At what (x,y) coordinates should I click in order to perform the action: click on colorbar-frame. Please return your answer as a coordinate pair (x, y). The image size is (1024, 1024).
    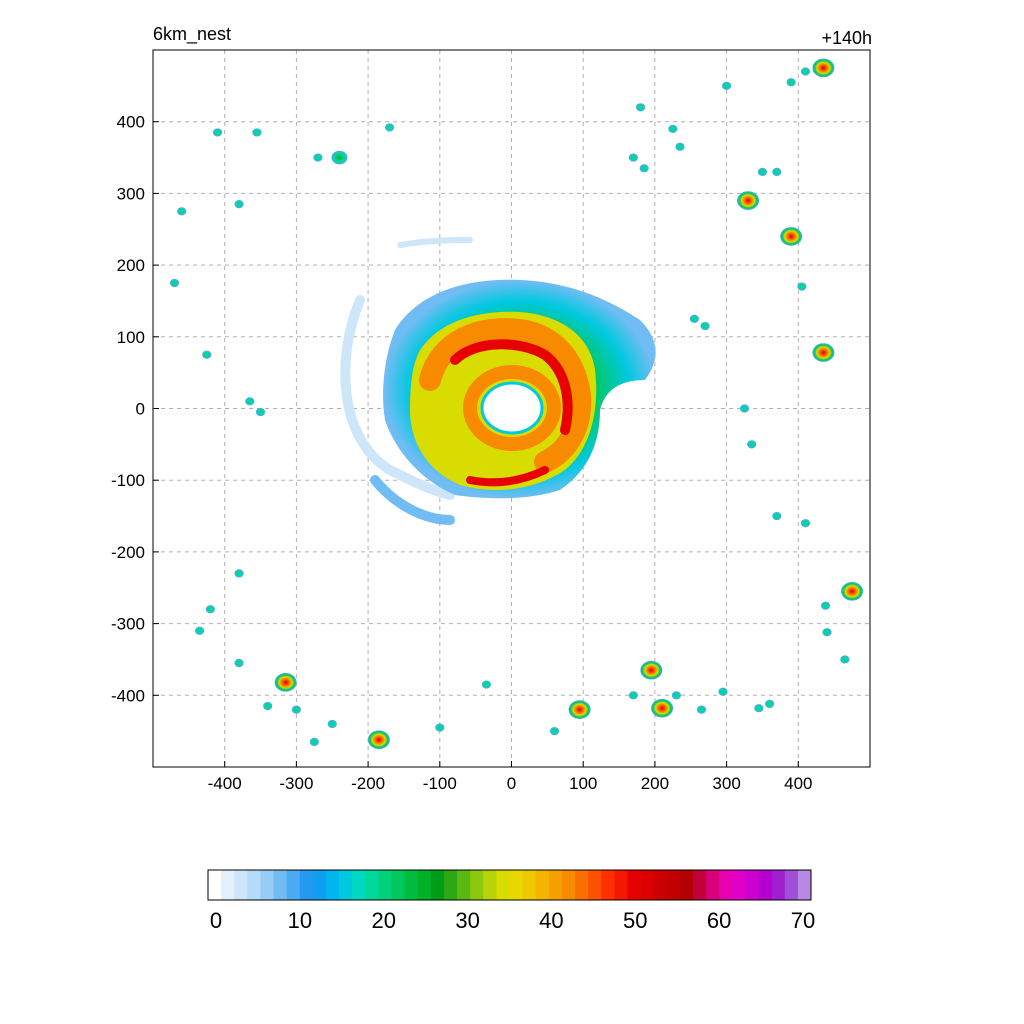
    Looking at the image, I should click on (509, 885).